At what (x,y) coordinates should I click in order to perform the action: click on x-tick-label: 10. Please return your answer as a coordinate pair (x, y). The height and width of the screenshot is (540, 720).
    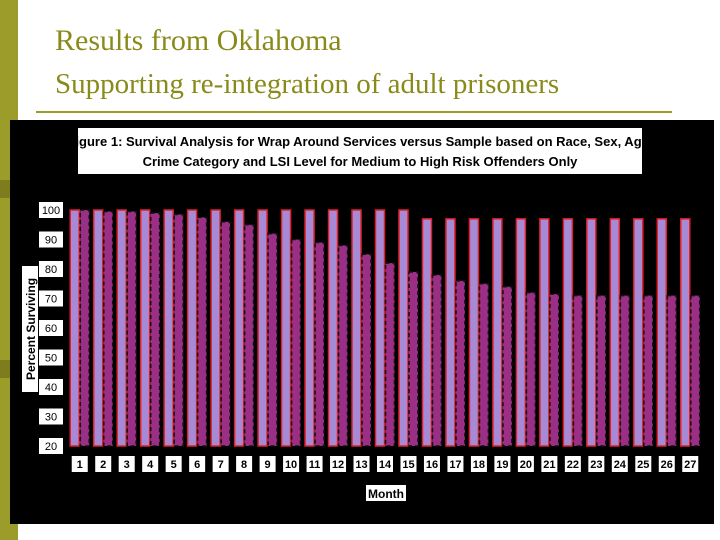
    Looking at the image, I should click on (291, 465).